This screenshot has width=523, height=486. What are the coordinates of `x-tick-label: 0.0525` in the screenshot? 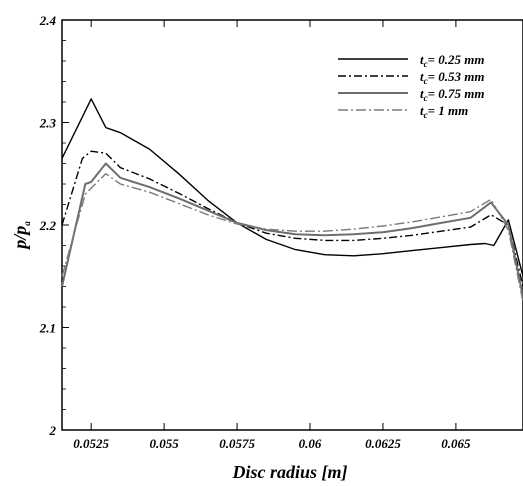 It's located at (91, 443).